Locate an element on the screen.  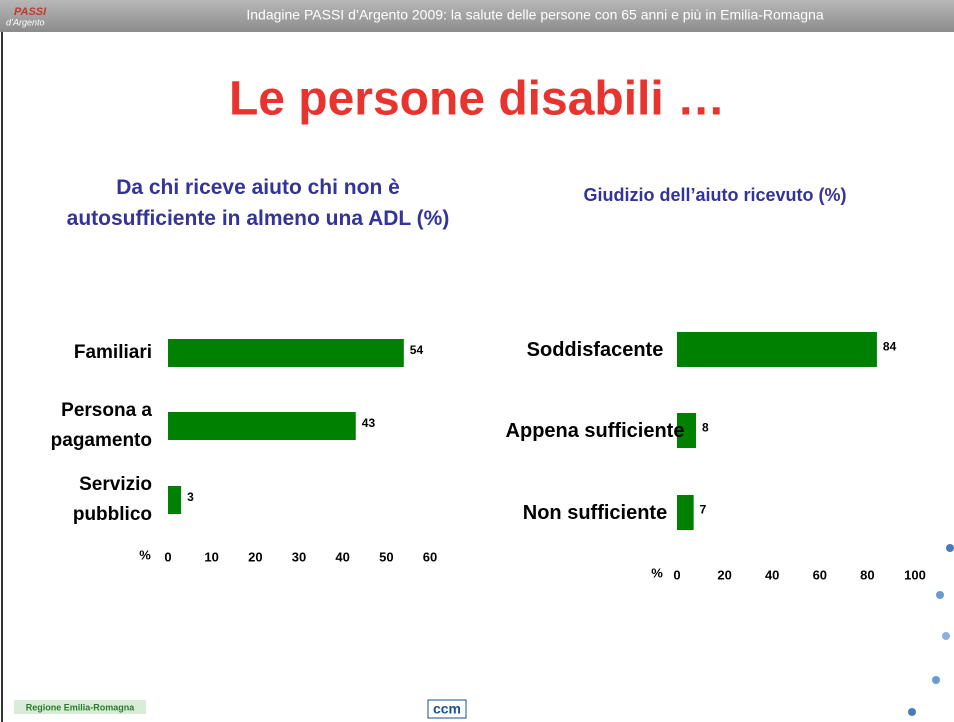
x-tick-label: 100 is located at coordinates (915, 574).